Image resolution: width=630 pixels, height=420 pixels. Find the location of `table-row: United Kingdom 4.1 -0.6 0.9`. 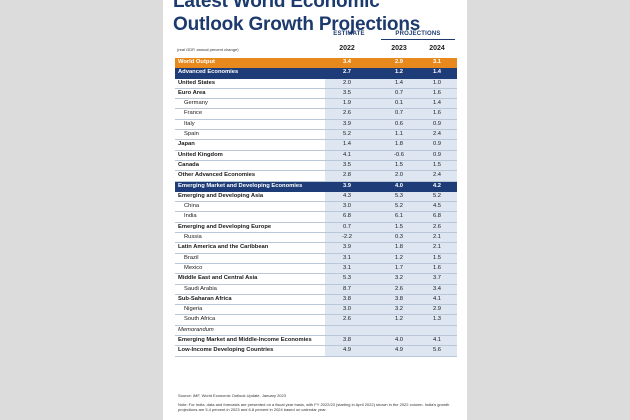

table-row: United Kingdom 4.1 -0.6 0.9 is located at coordinates (316, 155).